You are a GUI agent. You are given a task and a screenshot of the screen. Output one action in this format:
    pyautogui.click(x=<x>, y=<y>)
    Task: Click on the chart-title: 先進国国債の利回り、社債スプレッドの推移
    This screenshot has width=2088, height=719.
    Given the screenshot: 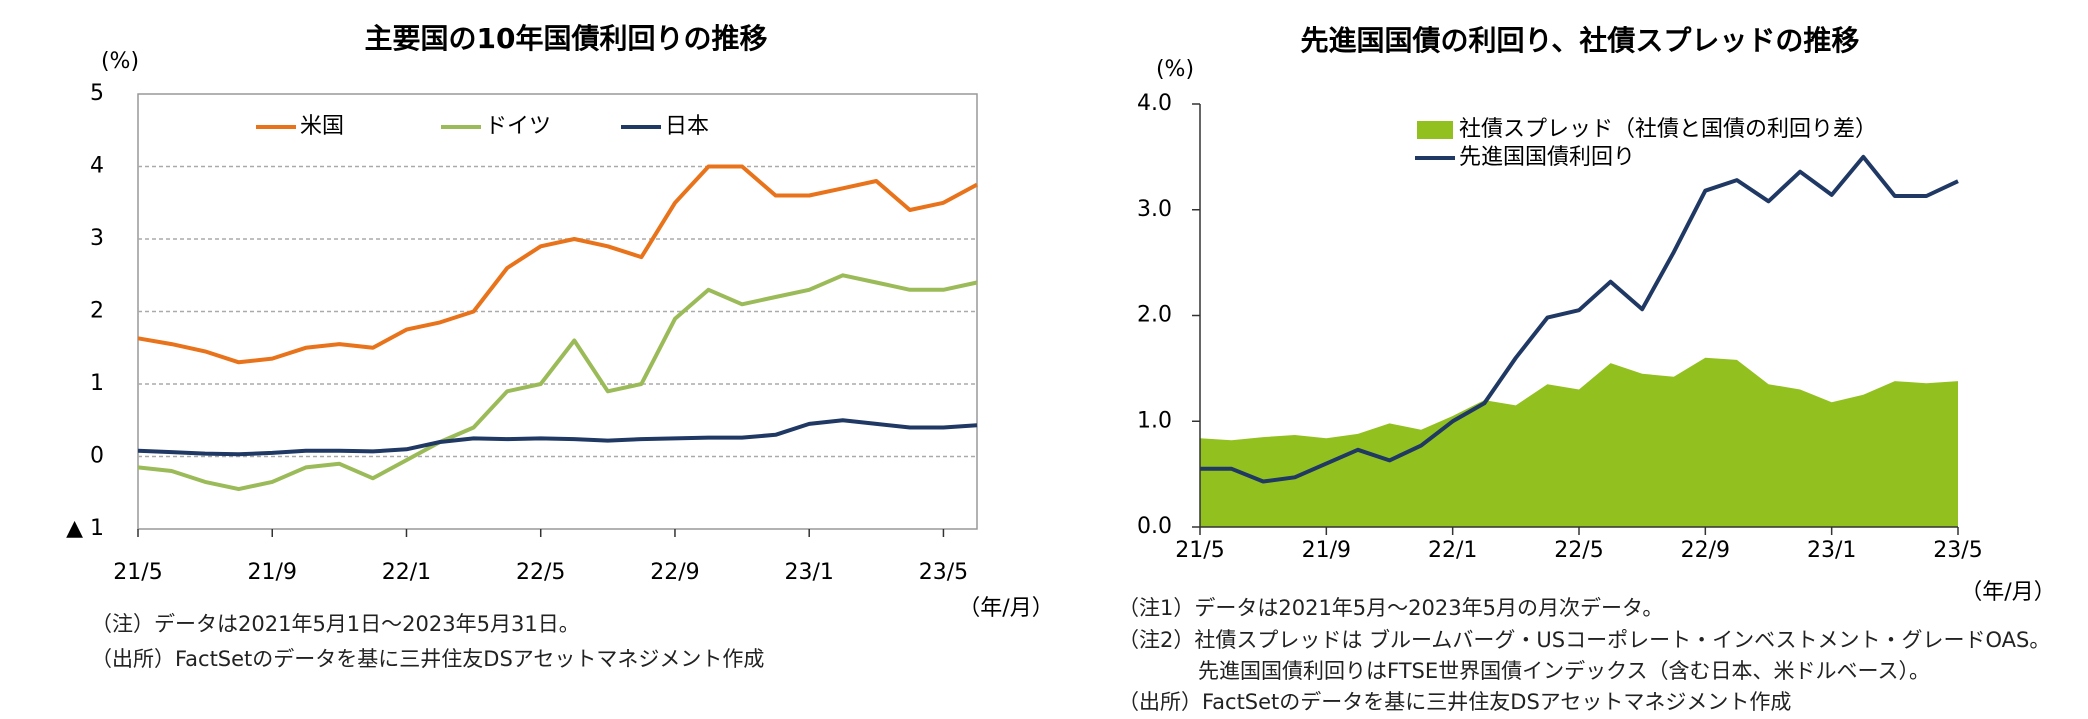 What is the action you would take?
    pyautogui.click(x=1580, y=40)
    